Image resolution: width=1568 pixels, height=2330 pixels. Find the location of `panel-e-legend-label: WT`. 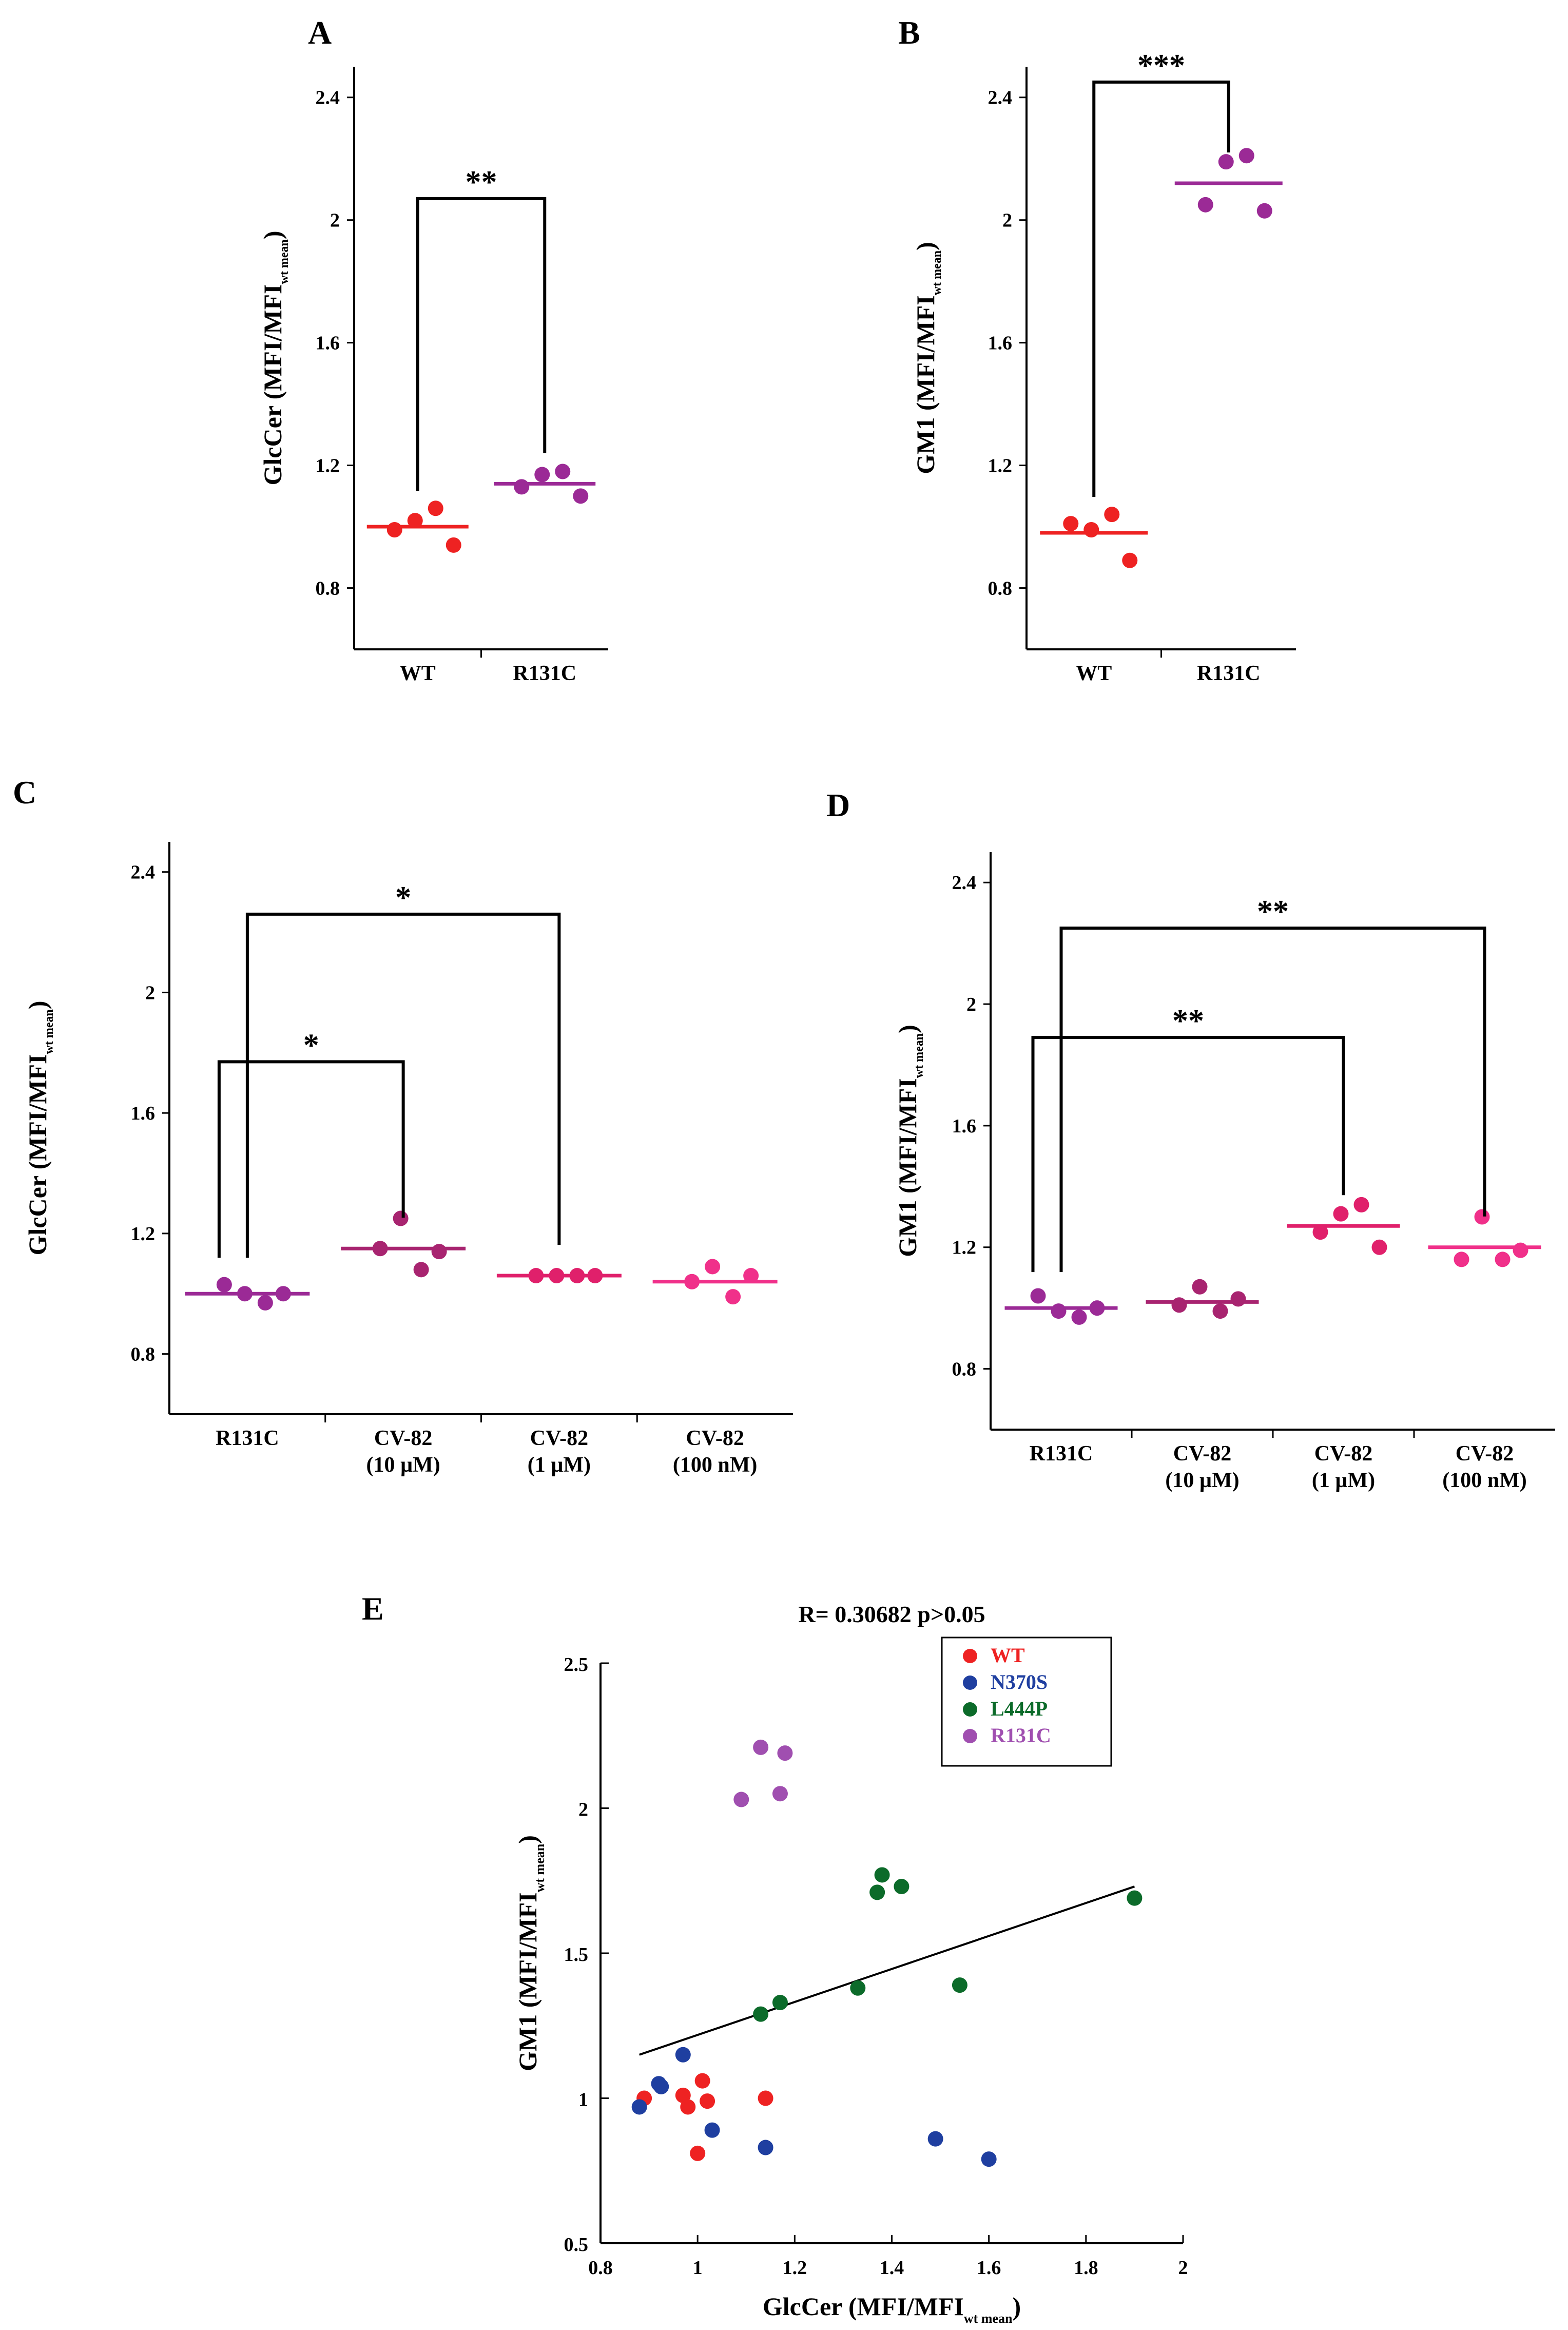

panel-e-legend-label: WT is located at coordinates (1008, 1655).